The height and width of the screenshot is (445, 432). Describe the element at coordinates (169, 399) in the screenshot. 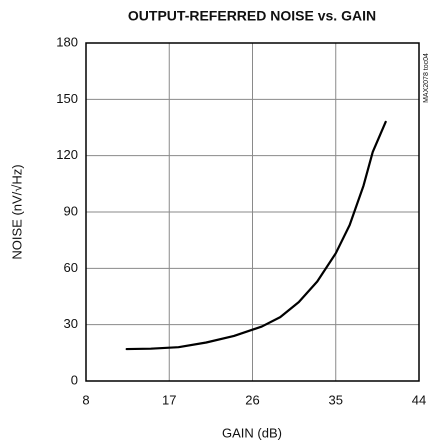

I see `x-tick-label: 17` at that location.